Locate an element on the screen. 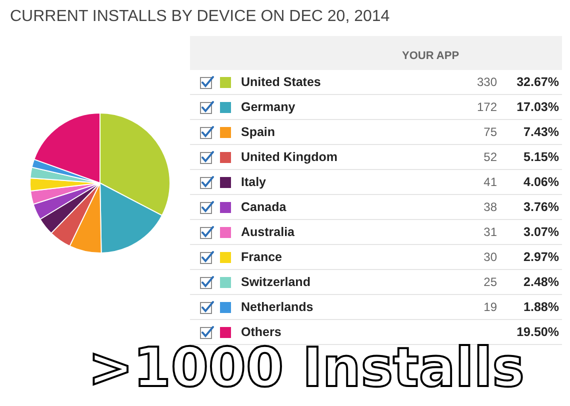 This screenshot has width=570, height=406. data-label: 38 is located at coordinates (489, 207).